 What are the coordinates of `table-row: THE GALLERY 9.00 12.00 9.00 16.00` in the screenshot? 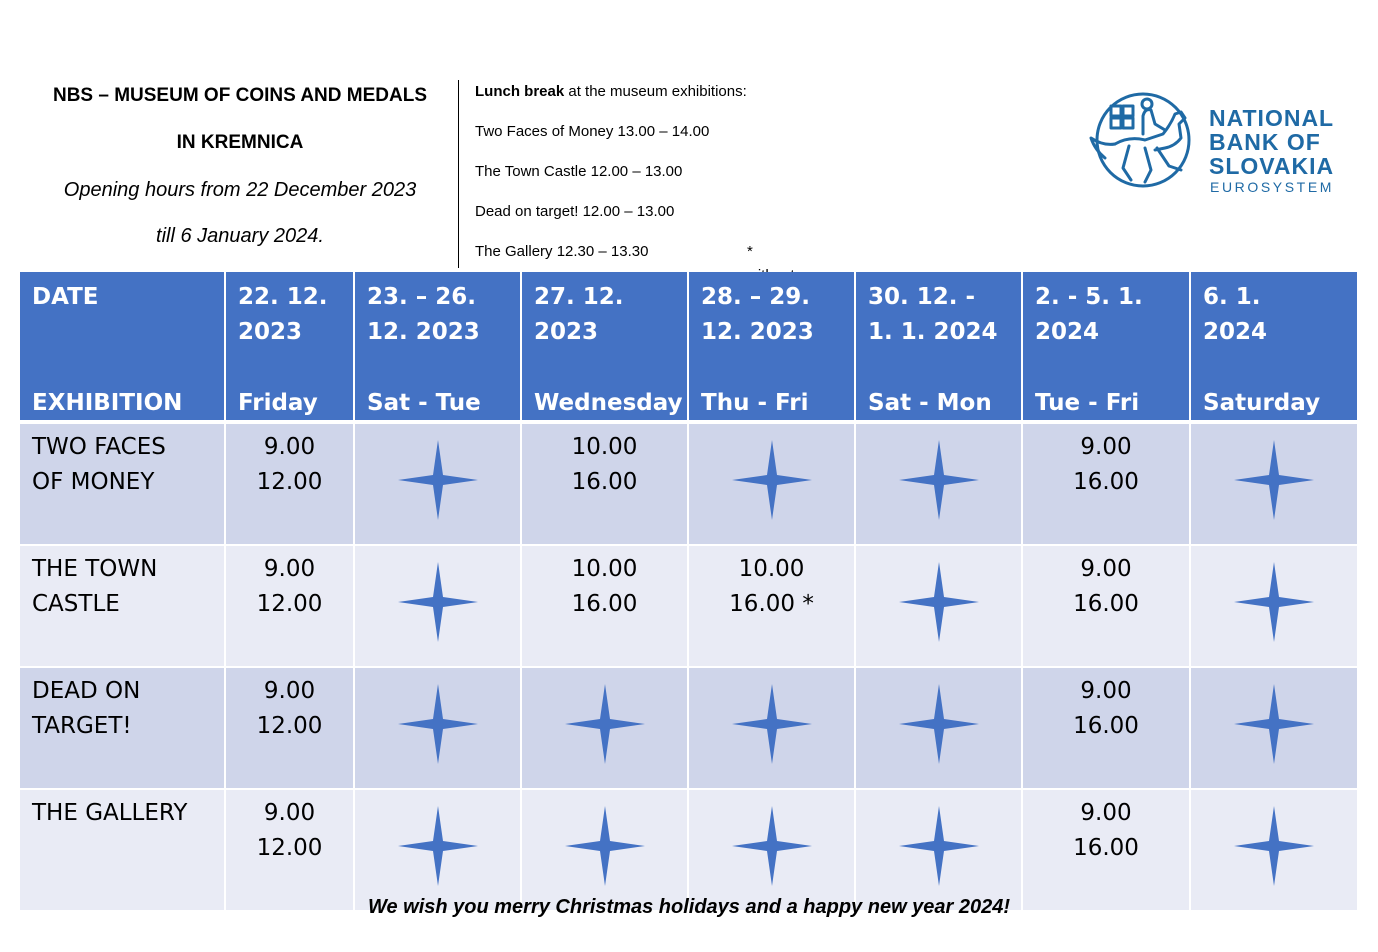 It's located at (688, 850).